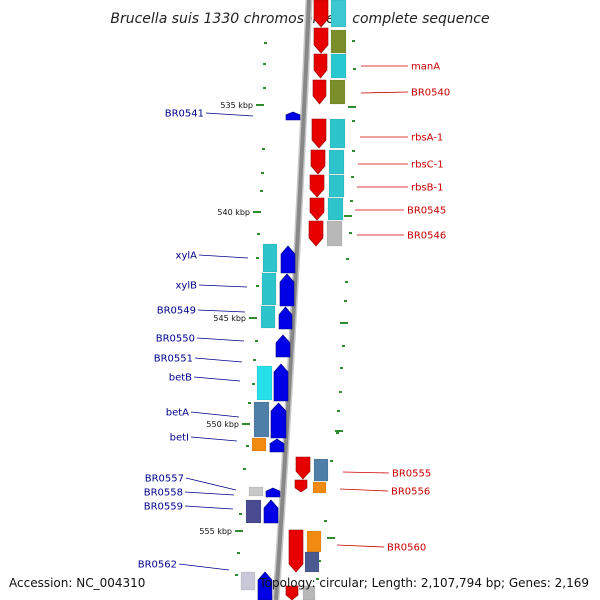  What do you see at coordinates (184, 114) in the screenshot?
I see `reverse-gene-label: BR0541` at bounding box center [184, 114].